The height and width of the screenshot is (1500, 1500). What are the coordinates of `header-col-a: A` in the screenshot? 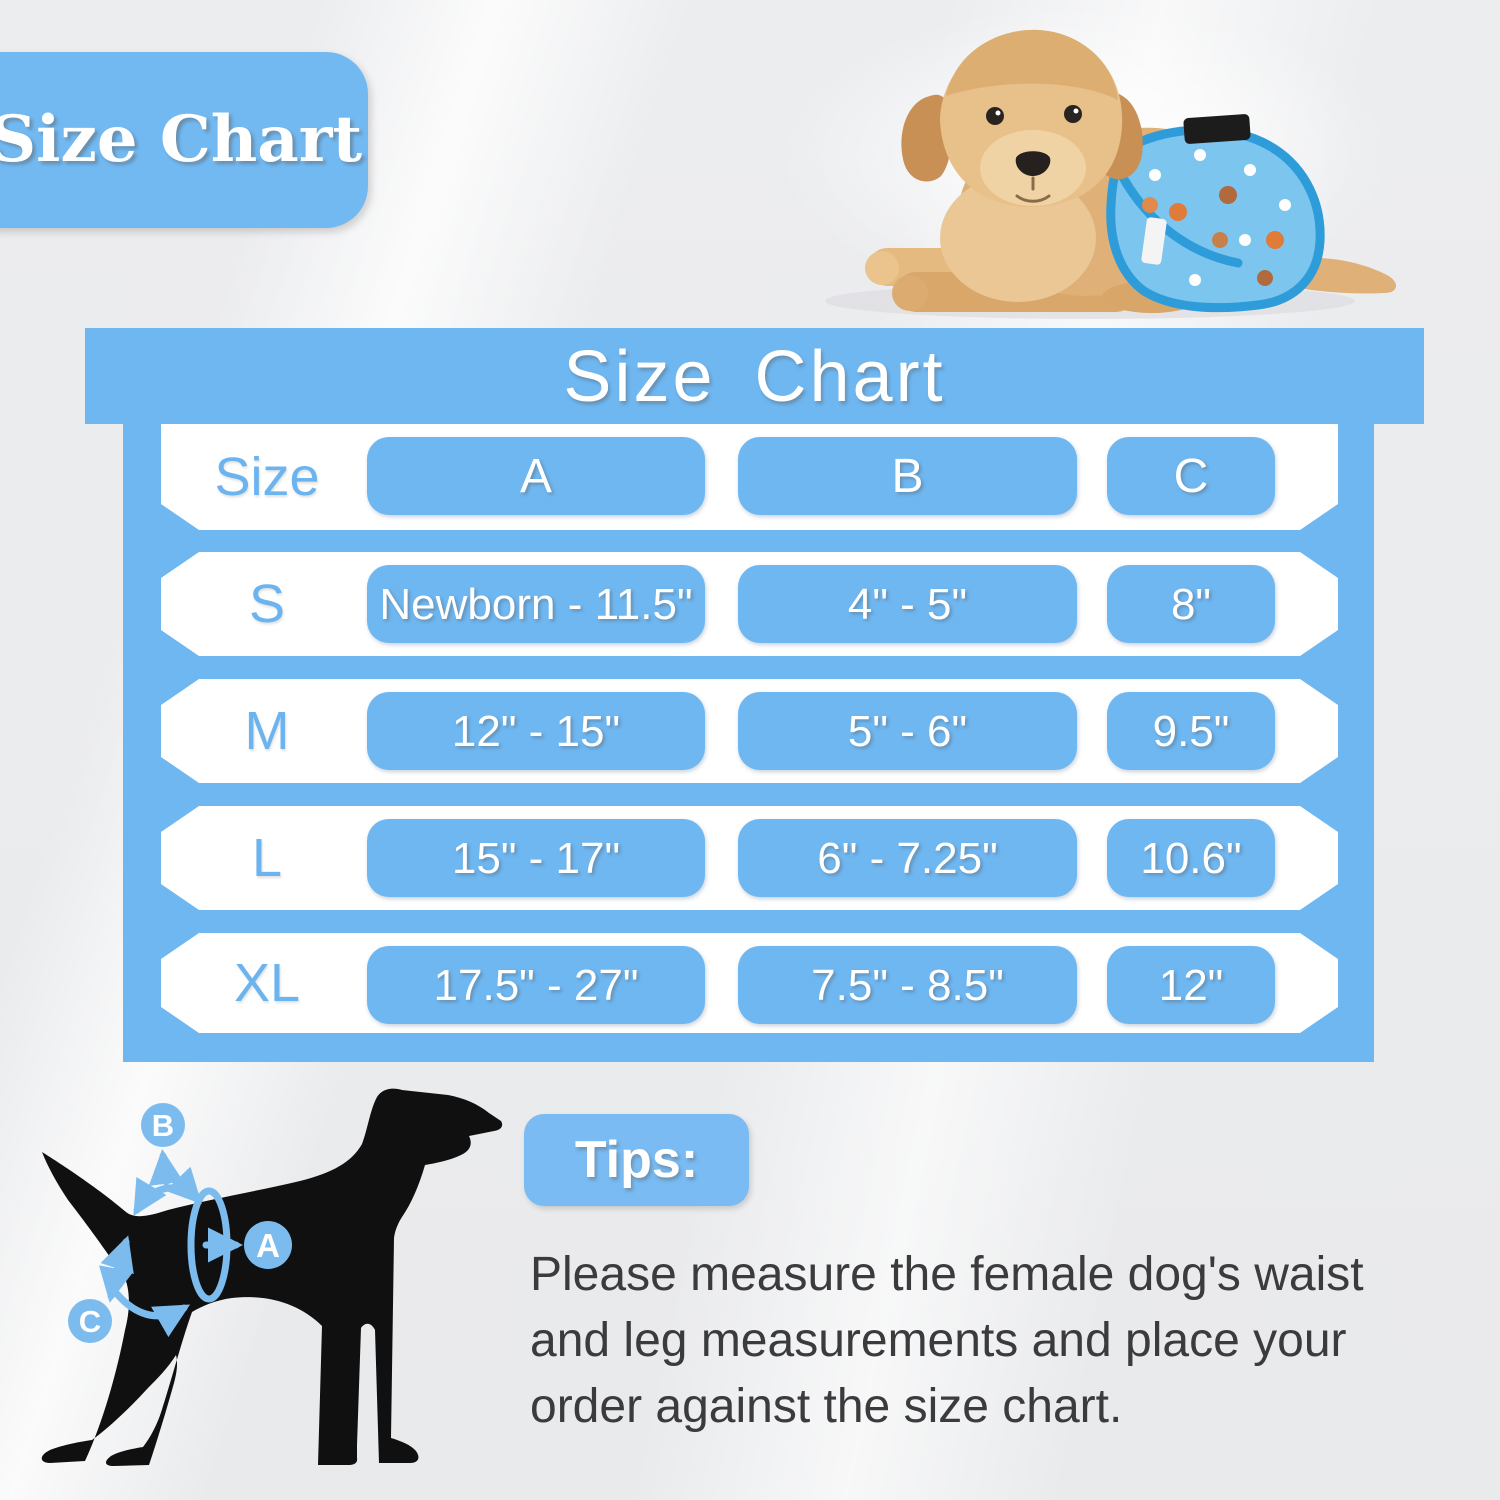 It's located at (536, 476).